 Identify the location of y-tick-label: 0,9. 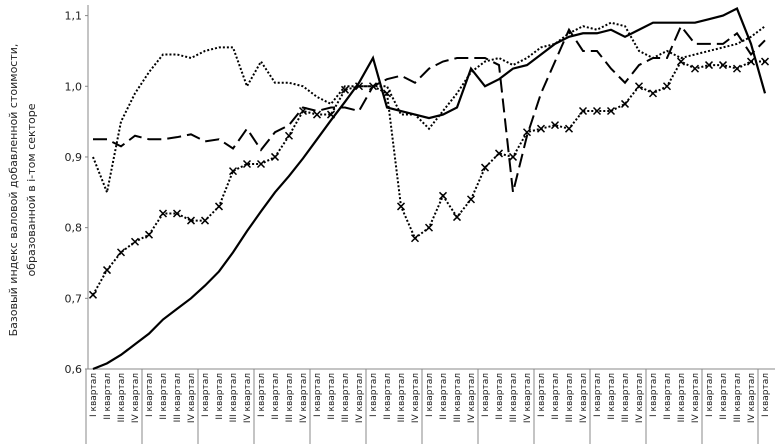
(74, 157).